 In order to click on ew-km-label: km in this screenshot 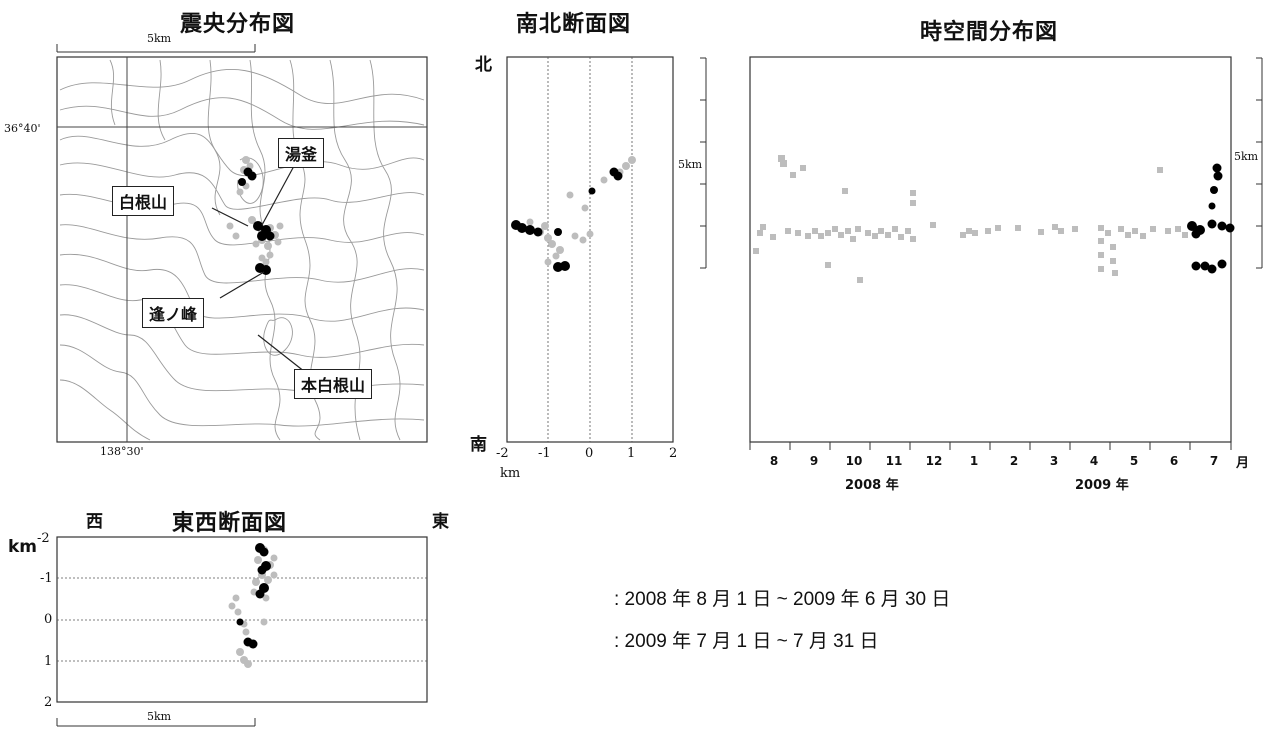, I will do `click(23, 547)`.